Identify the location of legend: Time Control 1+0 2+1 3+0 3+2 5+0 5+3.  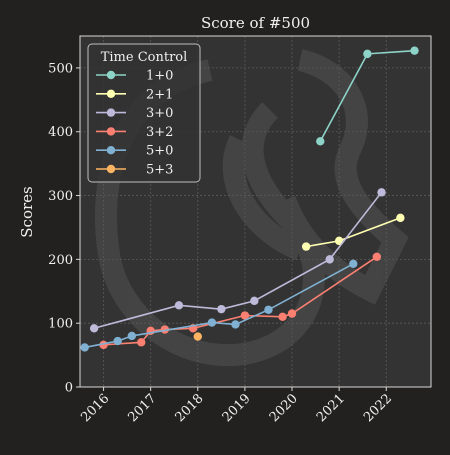
(144, 113).